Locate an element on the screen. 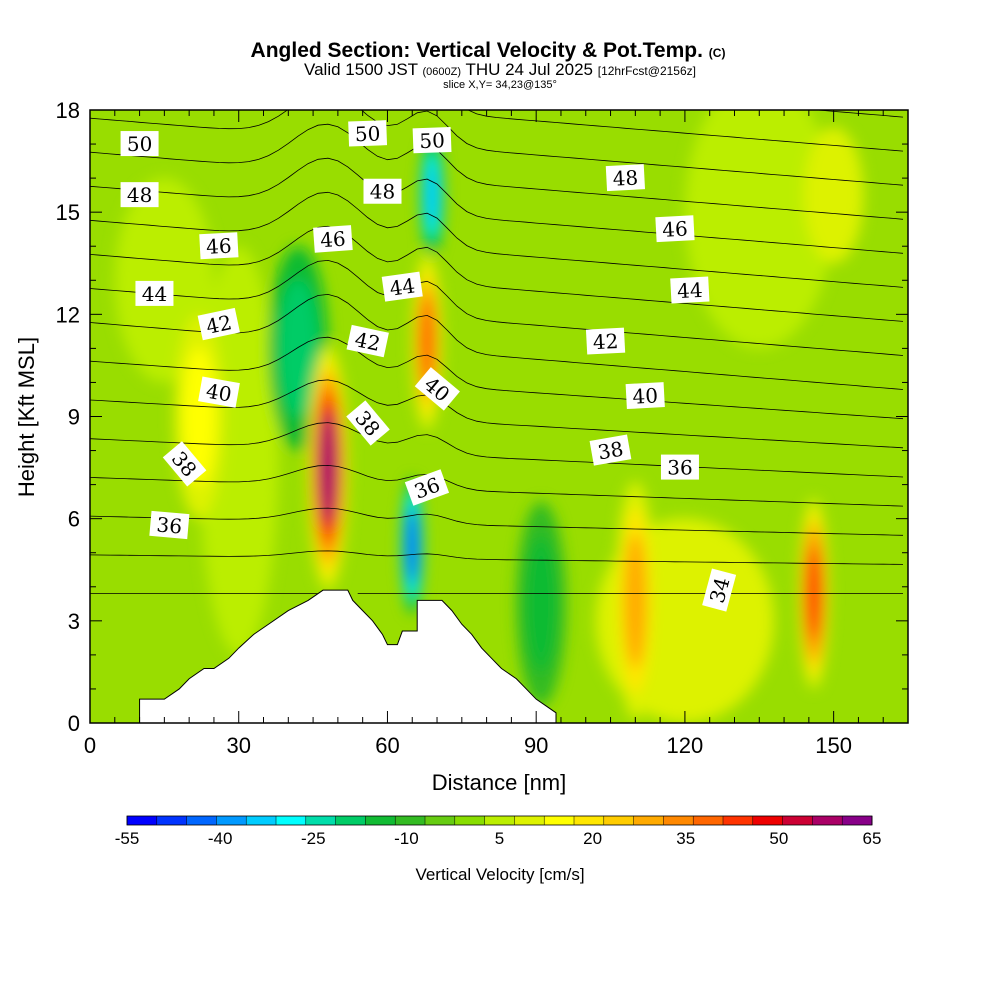 The height and width of the screenshot is (1000, 1000). colorbar-tick-label: 35 is located at coordinates (685, 838).